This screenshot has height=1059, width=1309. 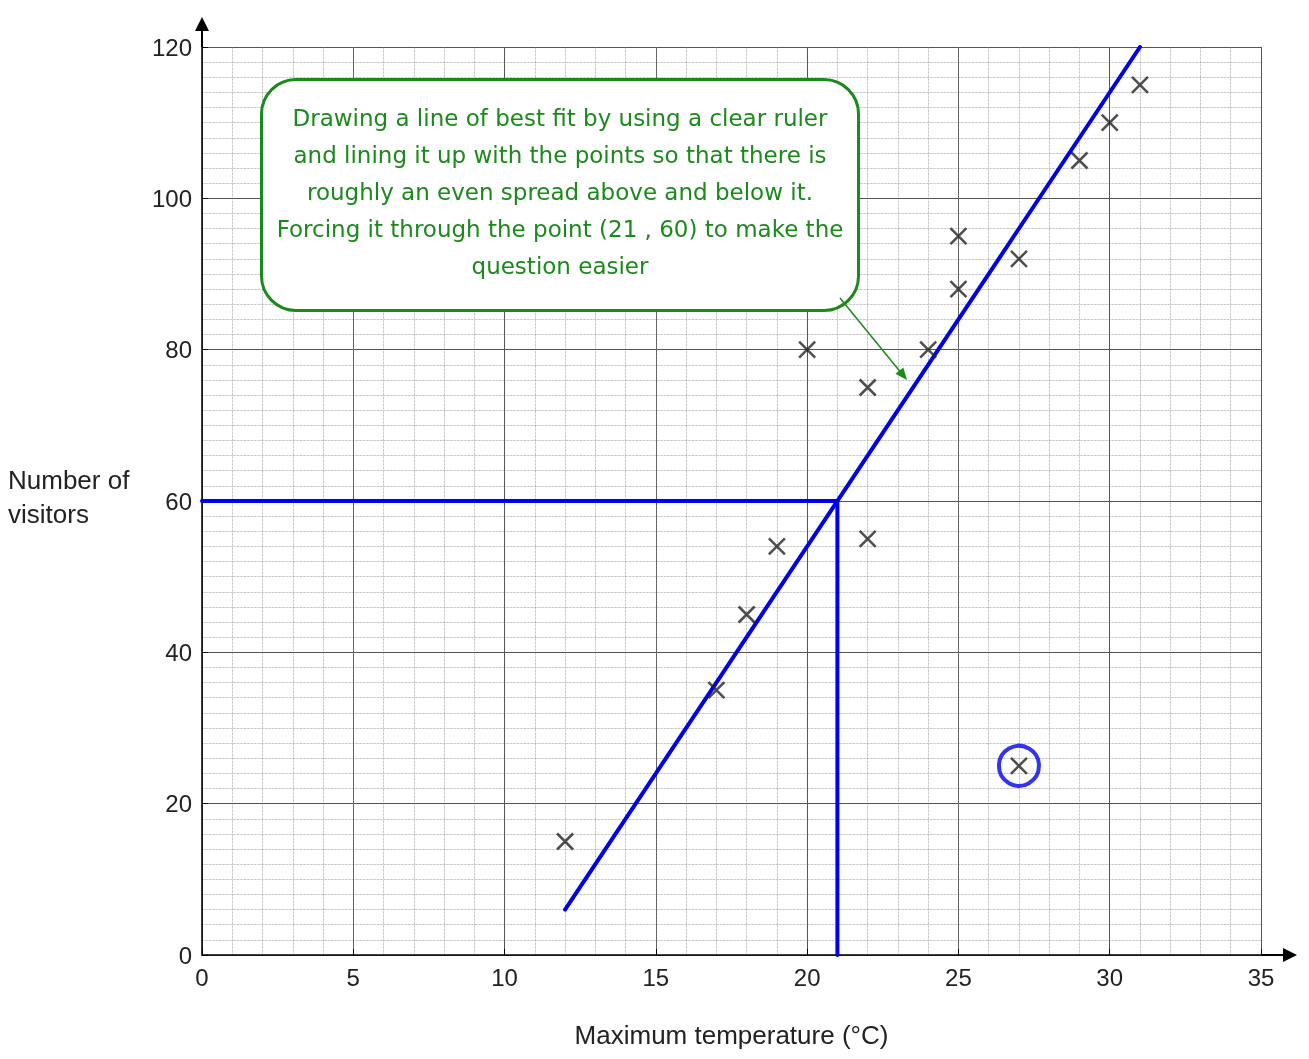 What do you see at coordinates (69, 497) in the screenshot?
I see `y-axis-title: Number of visitors` at bounding box center [69, 497].